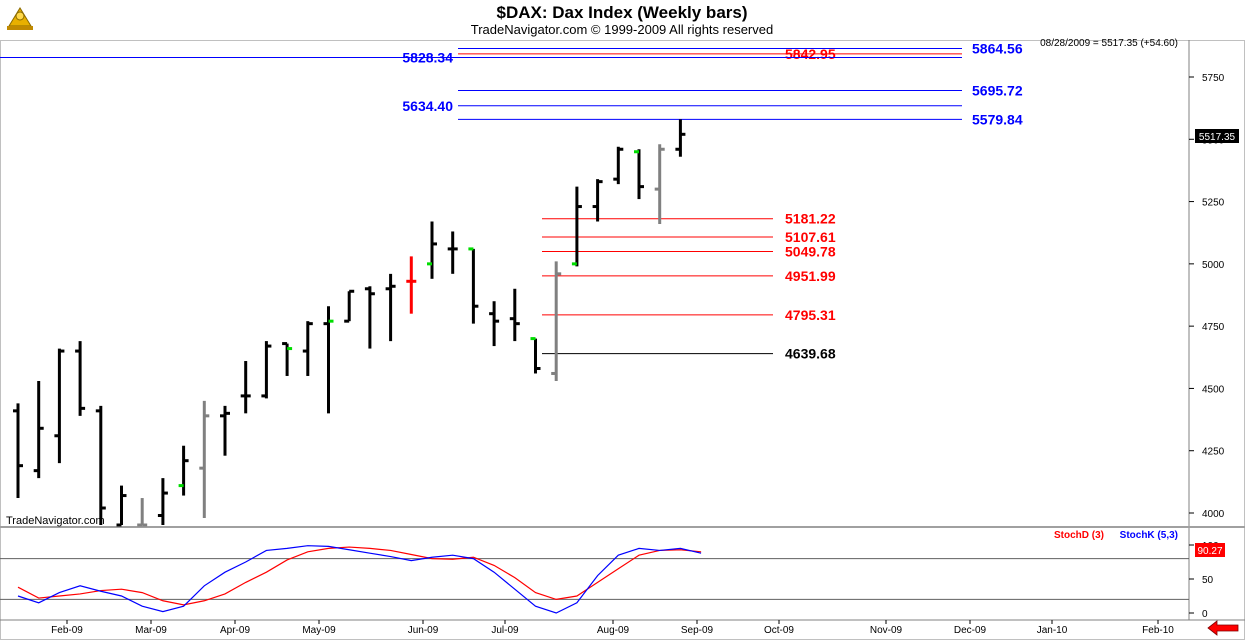 This screenshot has height=640, width=1245. I want to click on date-label: Aug-09, so click(613, 630).